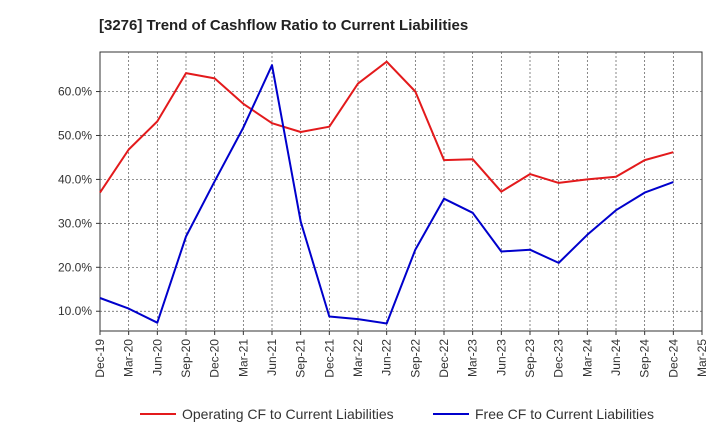 The width and height of the screenshot is (720, 440). What do you see at coordinates (501, 357) in the screenshot?
I see `x-tick-label: Jun-23` at bounding box center [501, 357].